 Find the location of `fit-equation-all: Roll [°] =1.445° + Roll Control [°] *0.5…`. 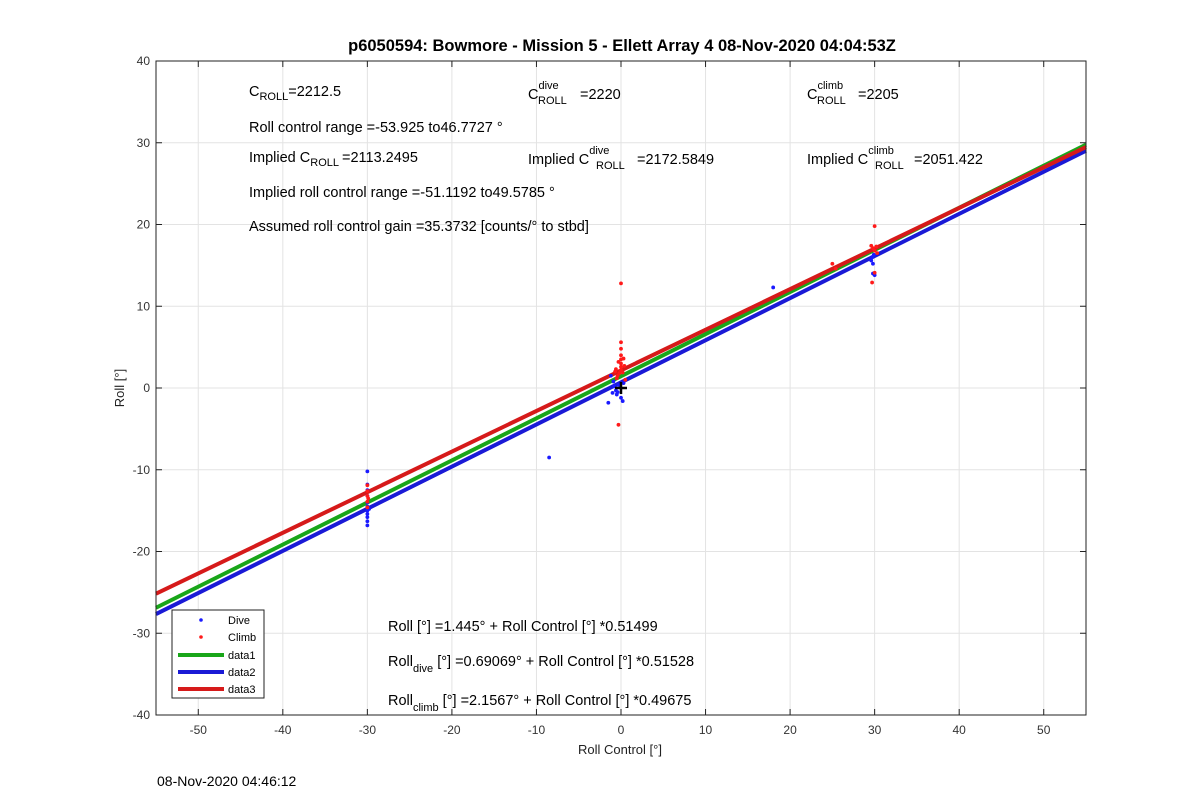

fit-equation-all: Roll [°] =1.445° + Roll Control [°] *0.5… is located at coordinates (523, 627).